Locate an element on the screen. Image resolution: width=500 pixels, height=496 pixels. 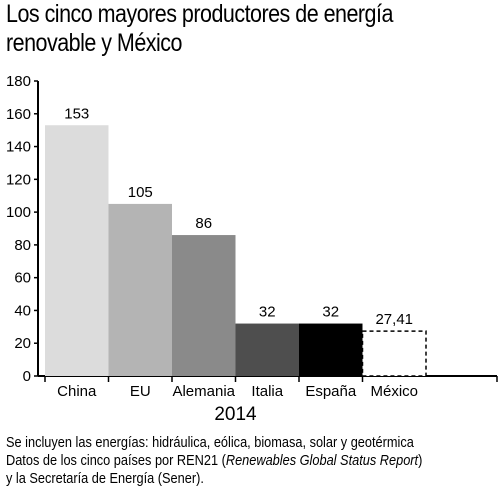
bar-espana is located at coordinates (331, 349).